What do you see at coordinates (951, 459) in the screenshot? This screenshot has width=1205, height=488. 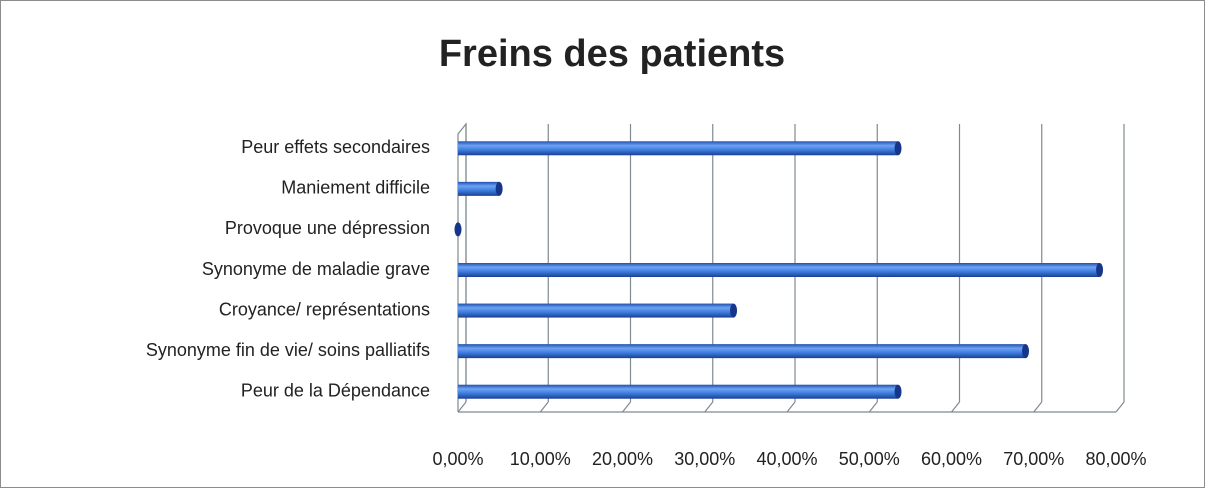 I see `x-tick-label: 60,00%` at bounding box center [951, 459].